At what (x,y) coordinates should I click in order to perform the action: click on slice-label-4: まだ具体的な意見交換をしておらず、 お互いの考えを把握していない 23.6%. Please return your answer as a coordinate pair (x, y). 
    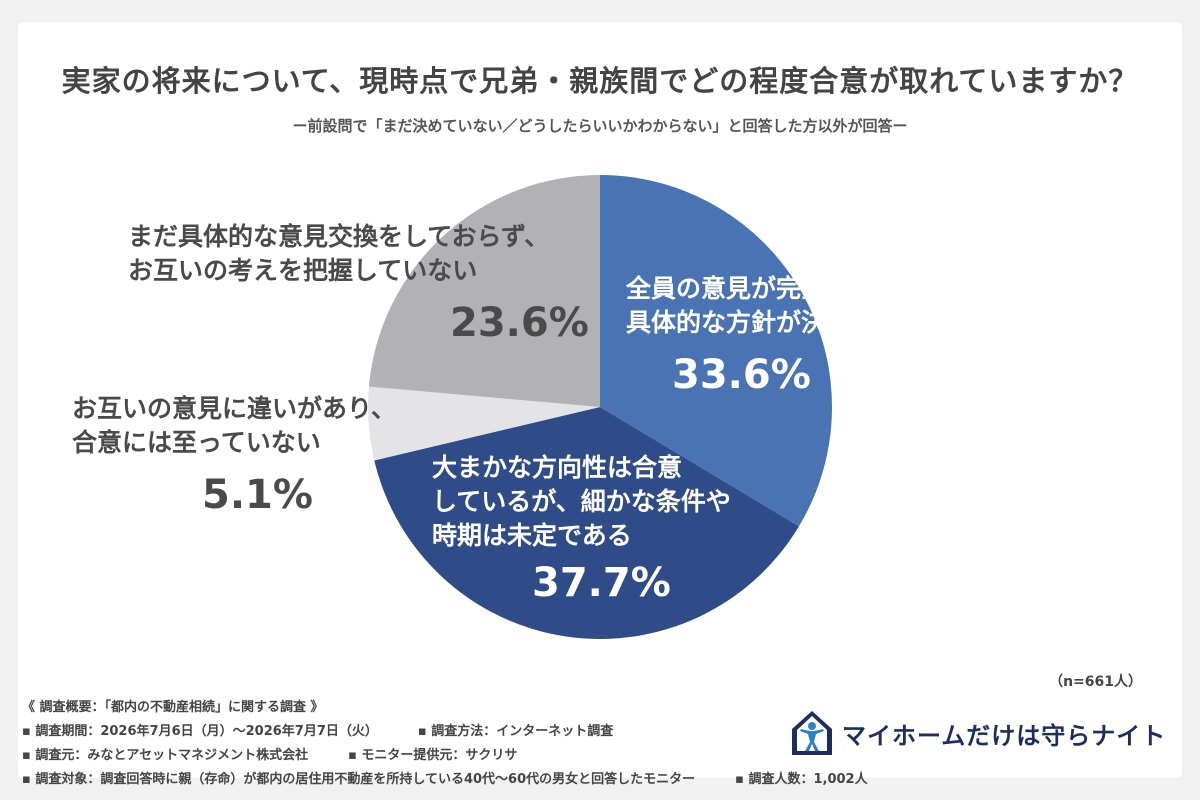
    Looking at the image, I should click on (358, 285).